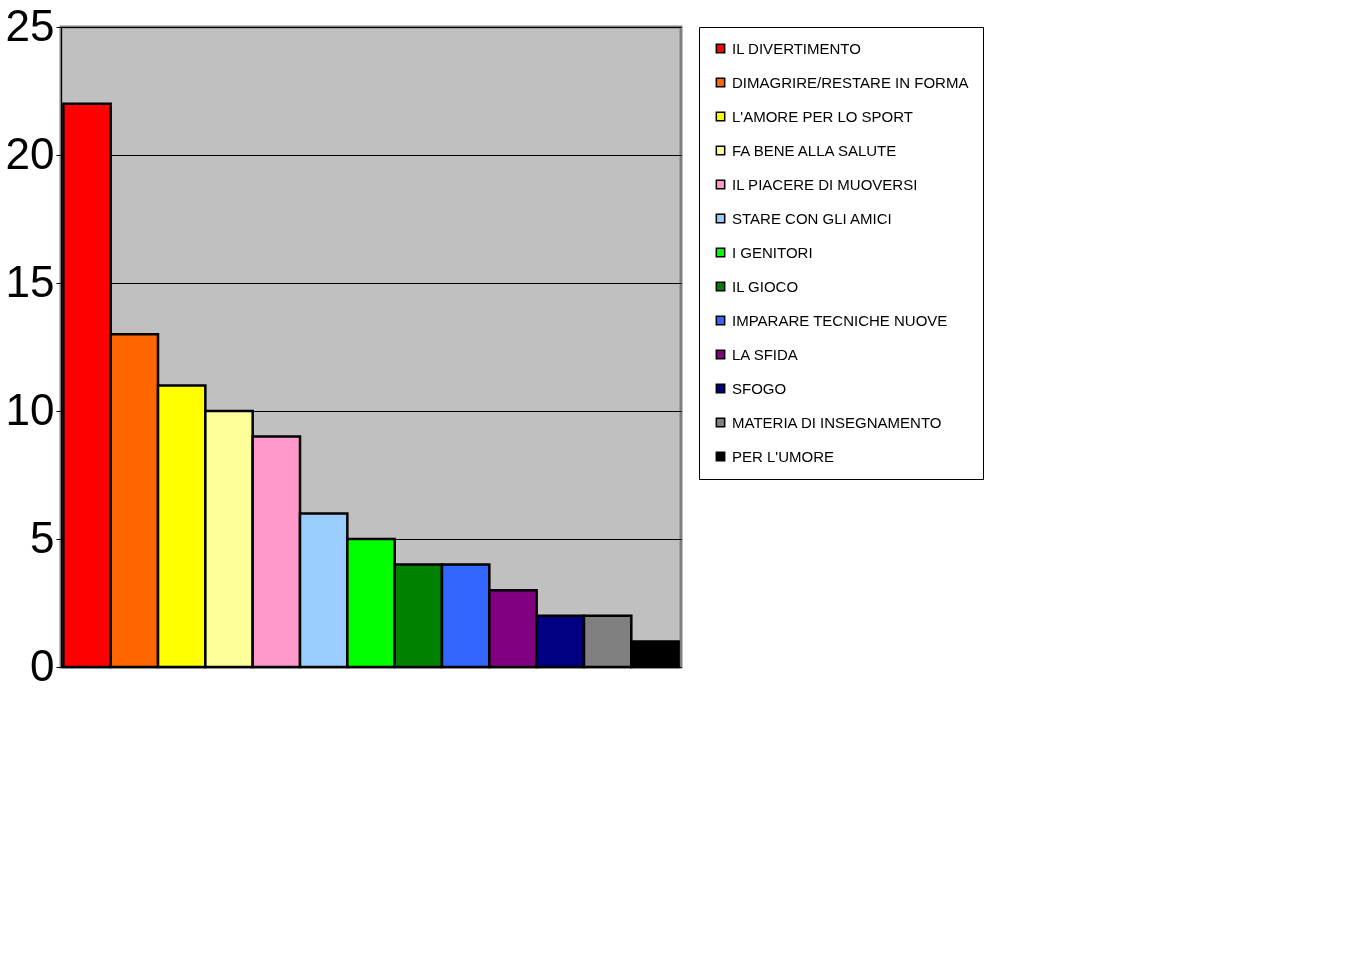 Image resolution: width=1348 pixels, height=962 pixels. Describe the element at coordinates (30, 25) in the screenshot. I see `y-tick-label: 25` at that location.